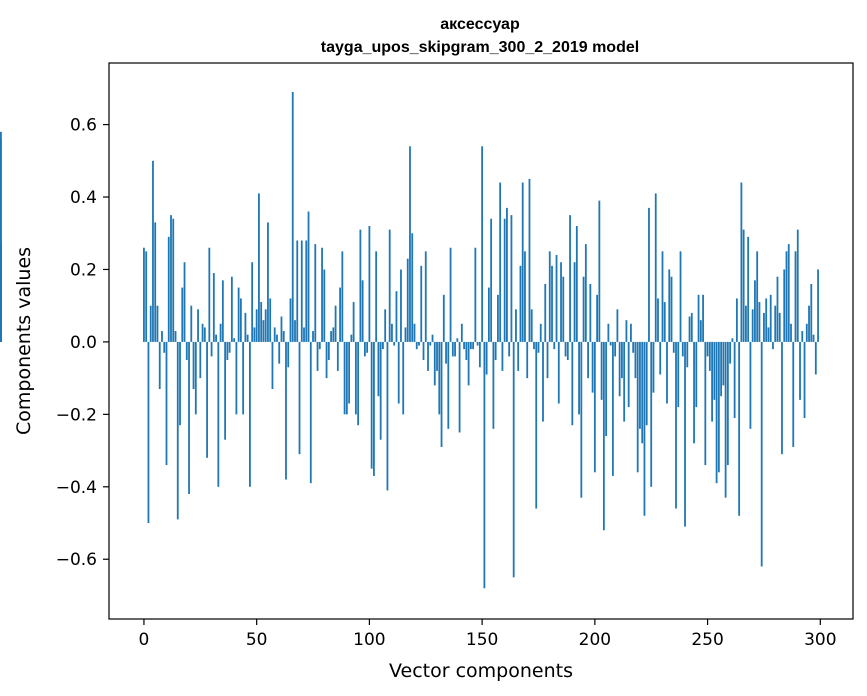  What do you see at coordinates (83, 198) in the screenshot?
I see `y-tick-label: 0.4` at bounding box center [83, 198].